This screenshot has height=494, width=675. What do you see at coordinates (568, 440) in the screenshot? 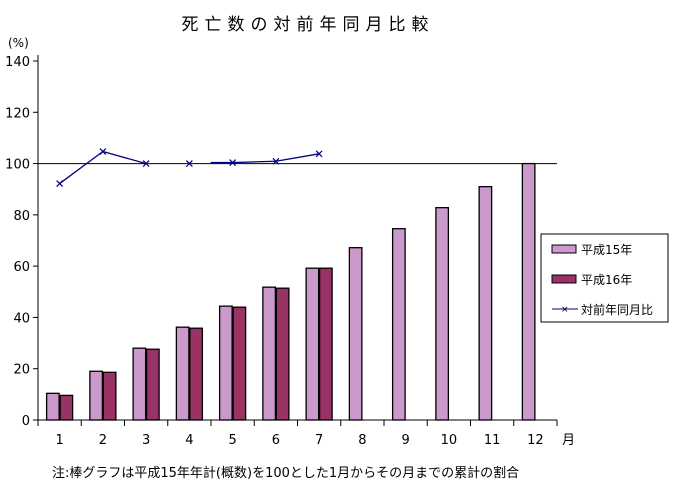
I see `x-axis-unit: 月` at bounding box center [568, 440].